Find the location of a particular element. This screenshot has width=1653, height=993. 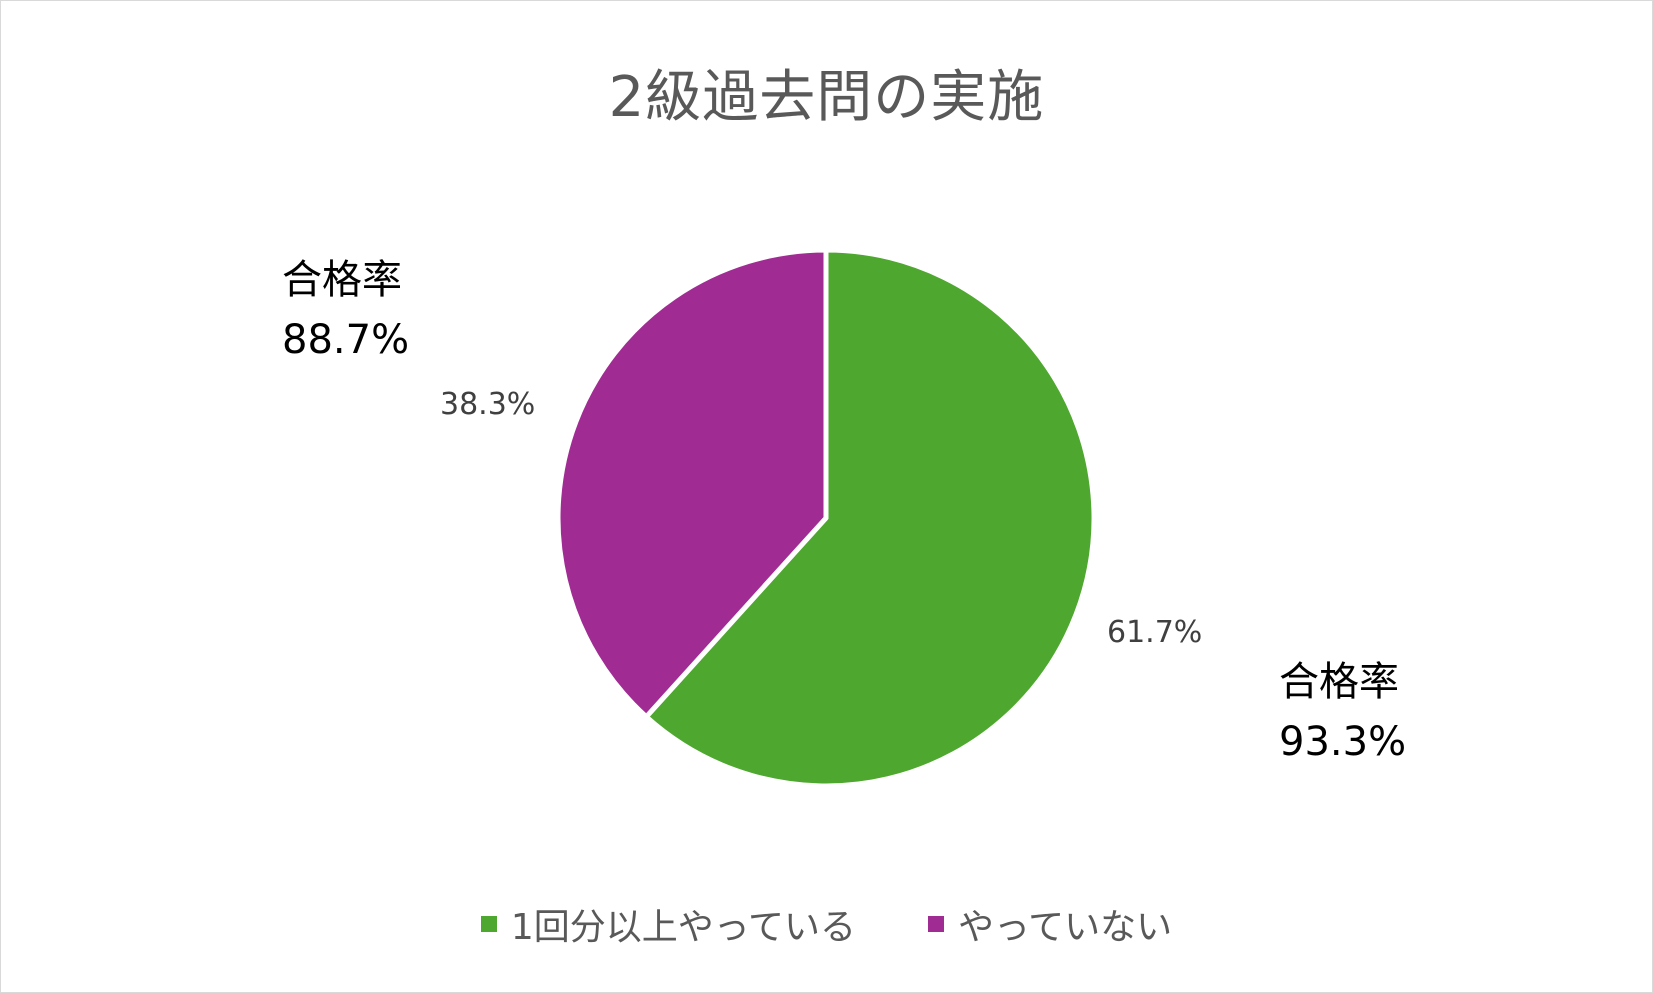

legend-item-not-done: やっていない is located at coordinates (1050, 924).